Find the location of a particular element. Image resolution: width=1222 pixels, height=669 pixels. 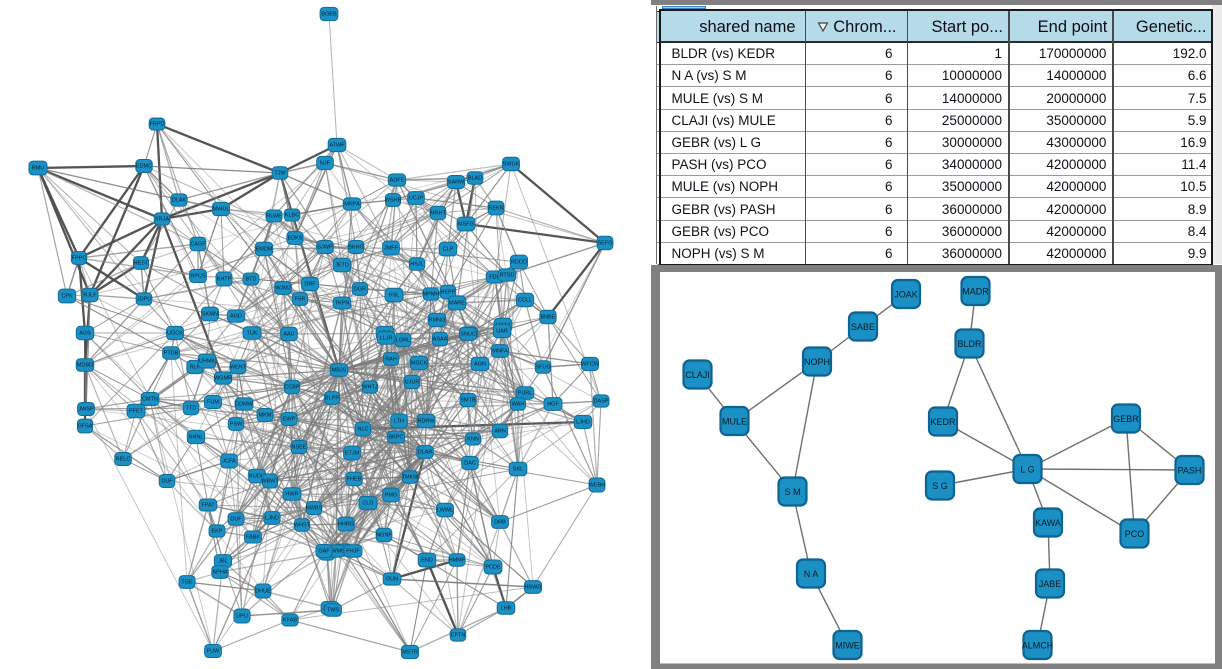

svg-text: UAR is located at coordinates (502, 332).